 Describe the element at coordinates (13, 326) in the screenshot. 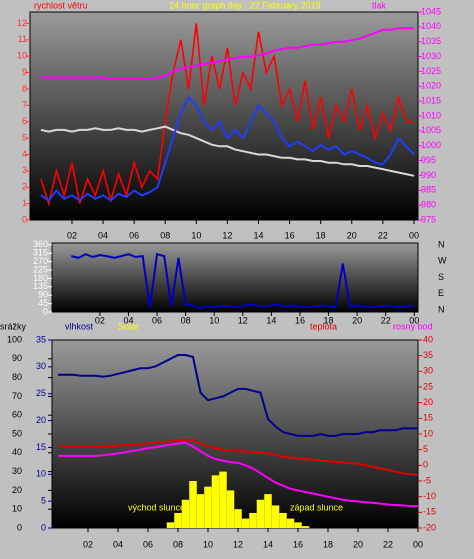

I see `y-axis-label: srážky` at that location.